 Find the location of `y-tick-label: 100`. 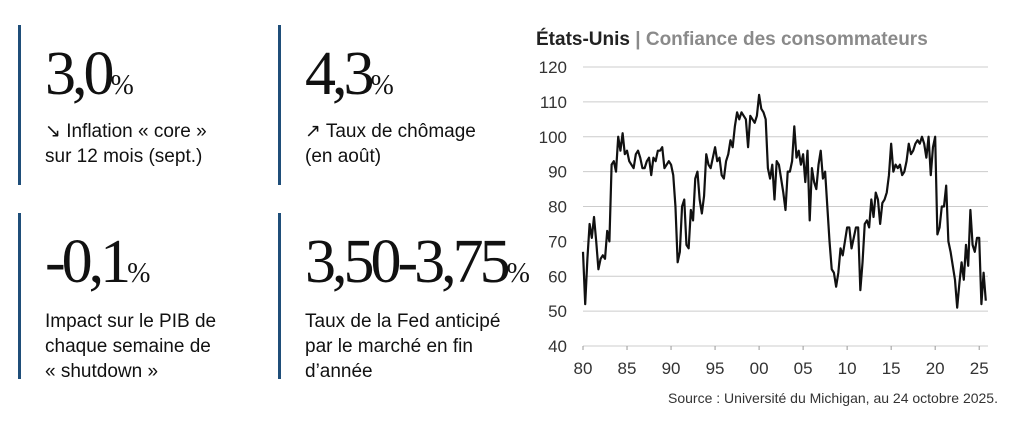

y-tick-label: 100 is located at coordinates (553, 137).